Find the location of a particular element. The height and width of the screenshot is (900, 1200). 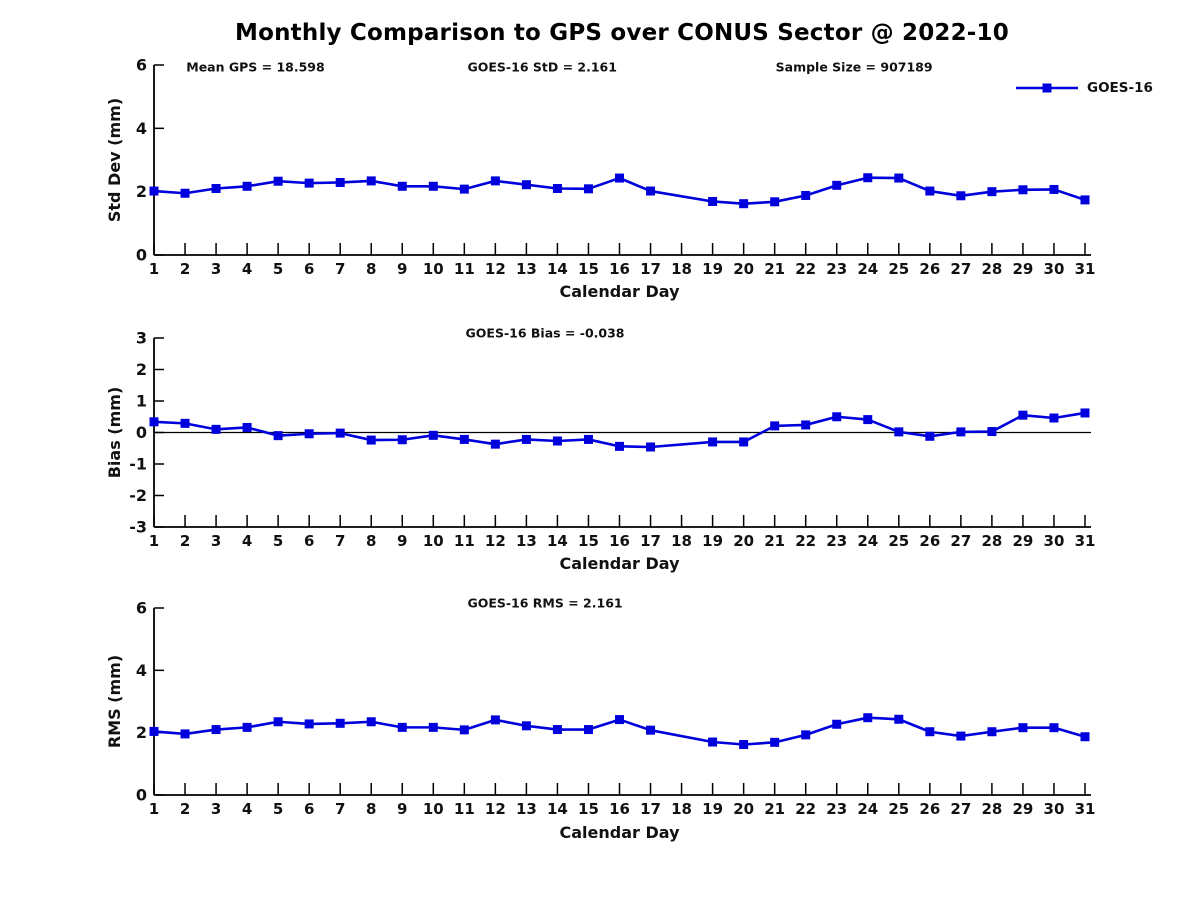

x-tick-label: 25 is located at coordinates (898, 269).